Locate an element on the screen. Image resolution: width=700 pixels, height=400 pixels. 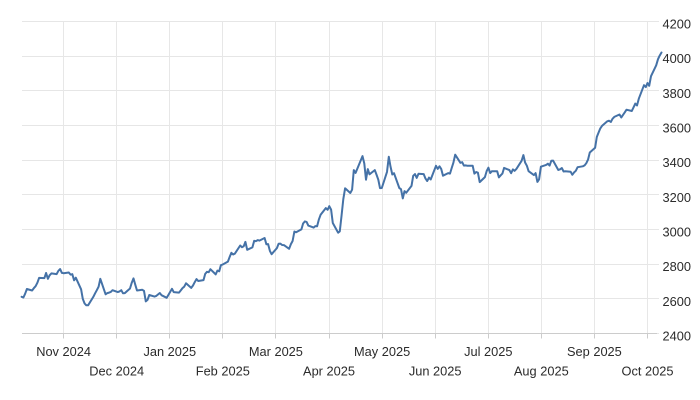
svg-text: 3200 is located at coordinates (677, 197).